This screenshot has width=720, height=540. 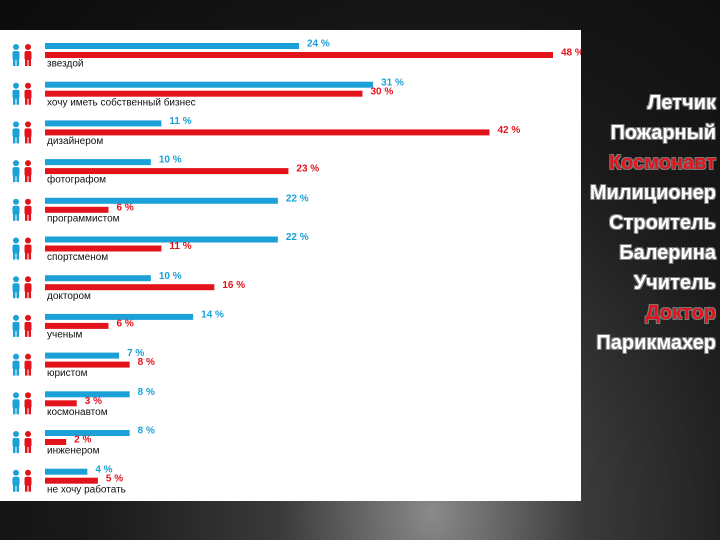 What do you see at coordinates (93, 401) in the screenshot?
I see `data-label: 3 %` at bounding box center [93, 401].